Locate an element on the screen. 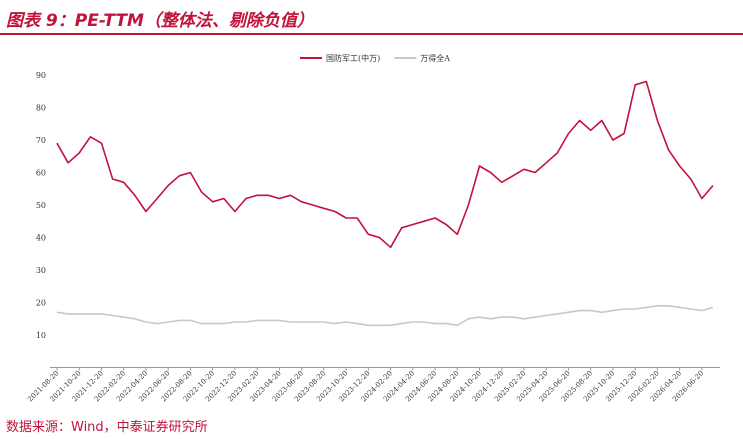 Image resolution: width=743 pixels, height=439 pixels. y-tick-label: 20 is located at coordinates (41, 303).